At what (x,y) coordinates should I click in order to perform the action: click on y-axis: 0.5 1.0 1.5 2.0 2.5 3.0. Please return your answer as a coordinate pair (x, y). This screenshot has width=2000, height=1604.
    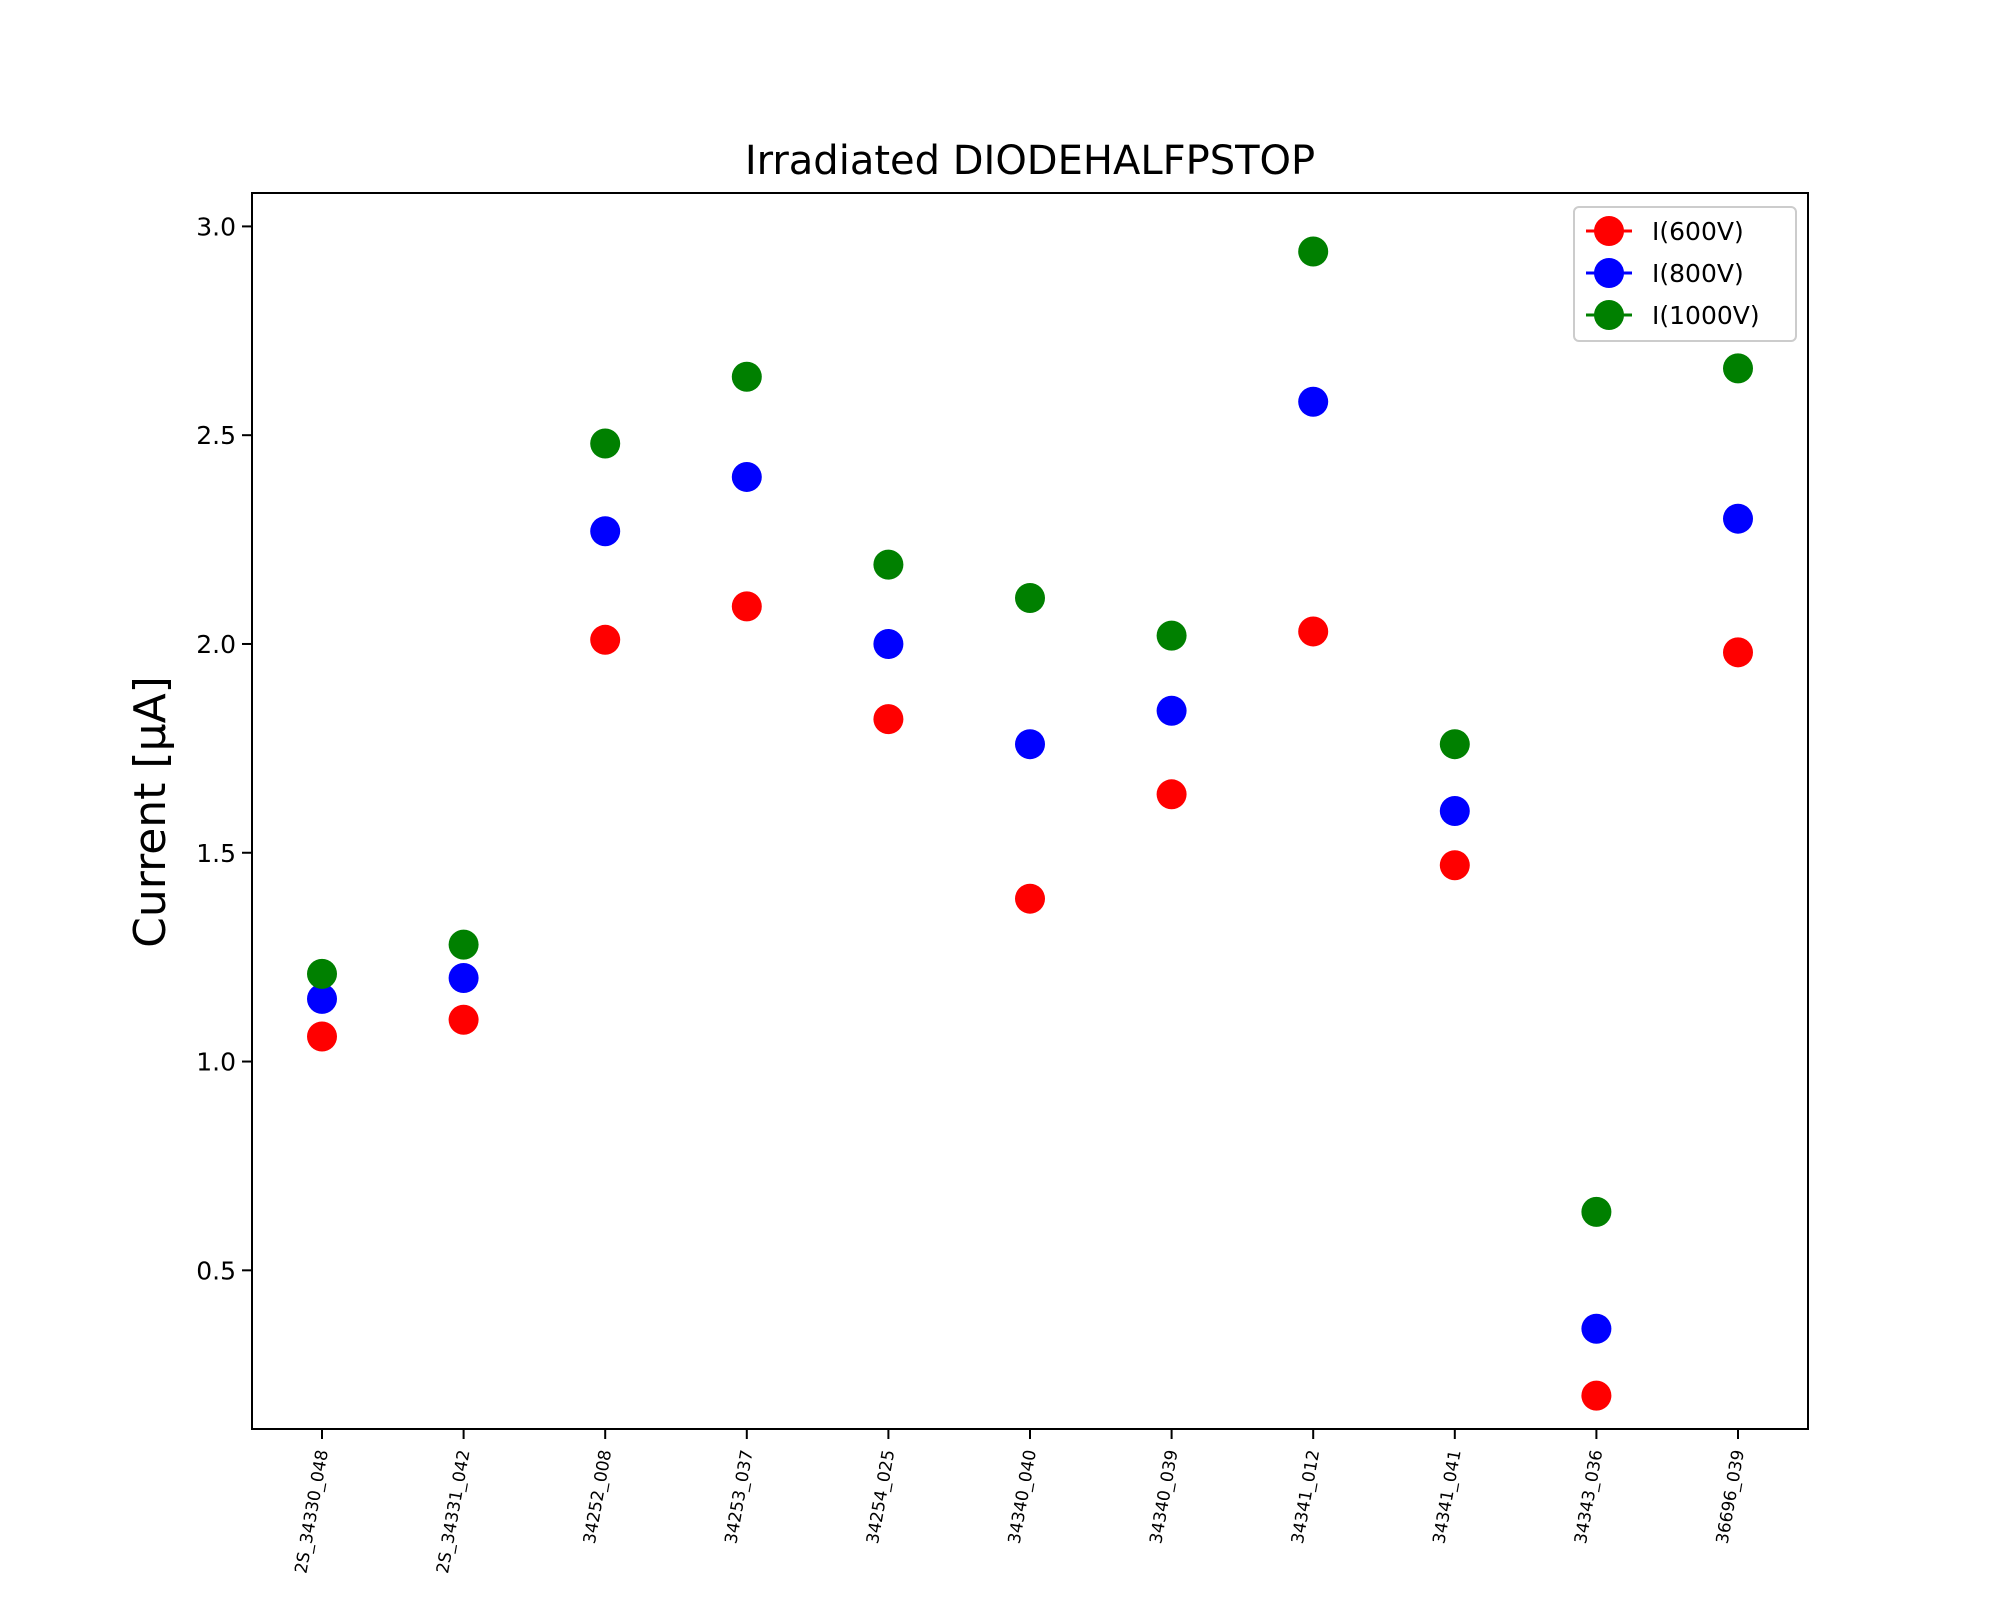
    Looking at the image, I should click on (224, 748).